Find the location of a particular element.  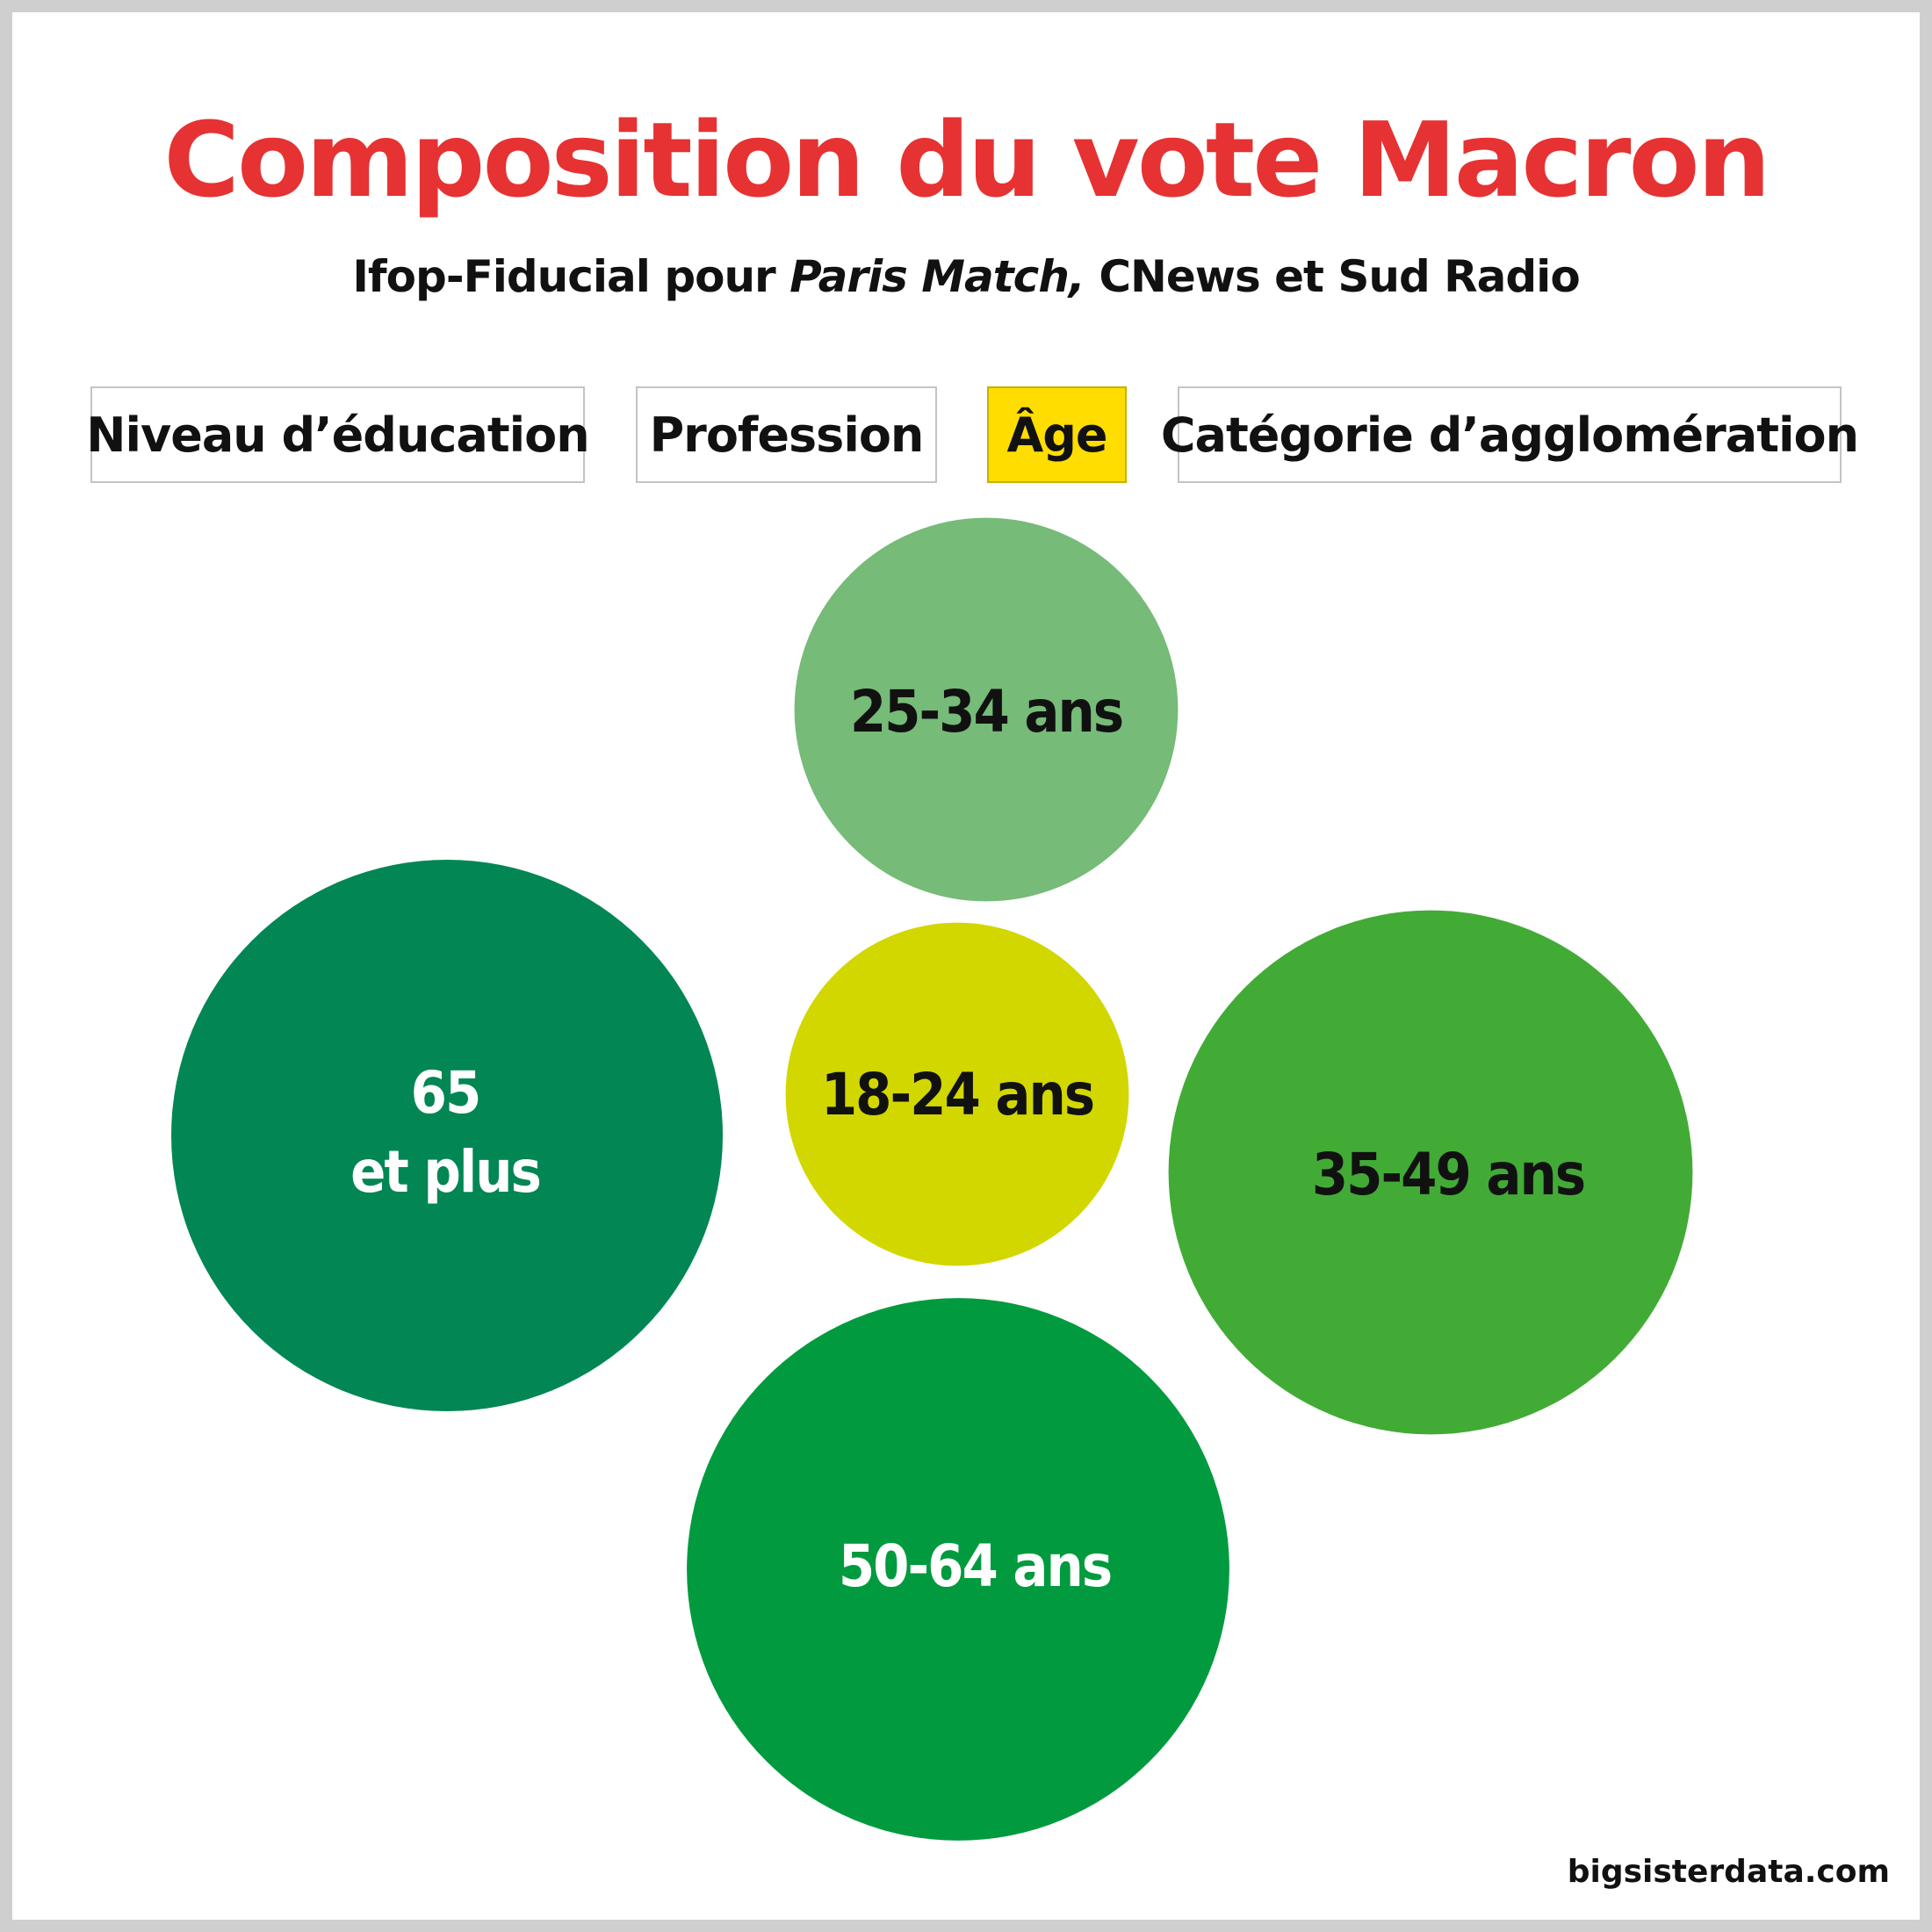

bubble-35-49-ans is located at coordinates (1430, 1172).